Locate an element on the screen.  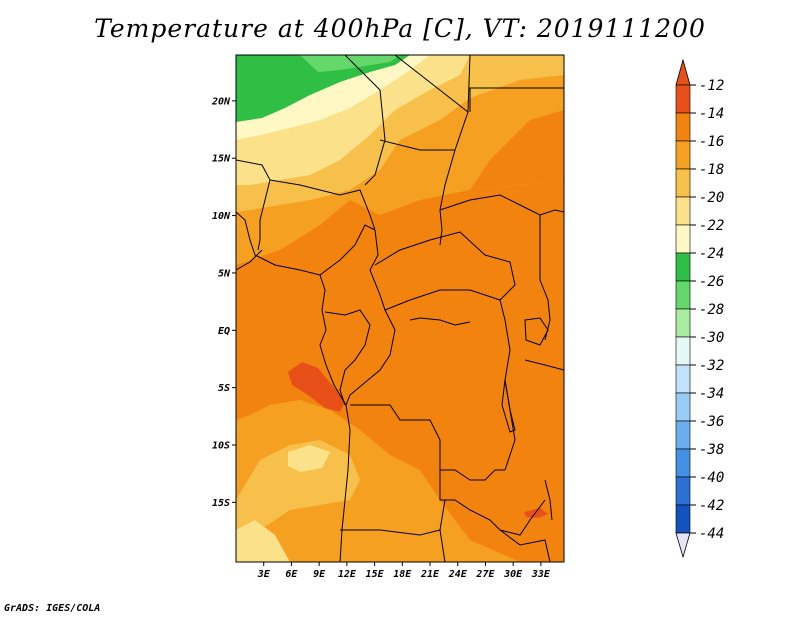
coastline-west-africa is located at coordinates (293, 386).